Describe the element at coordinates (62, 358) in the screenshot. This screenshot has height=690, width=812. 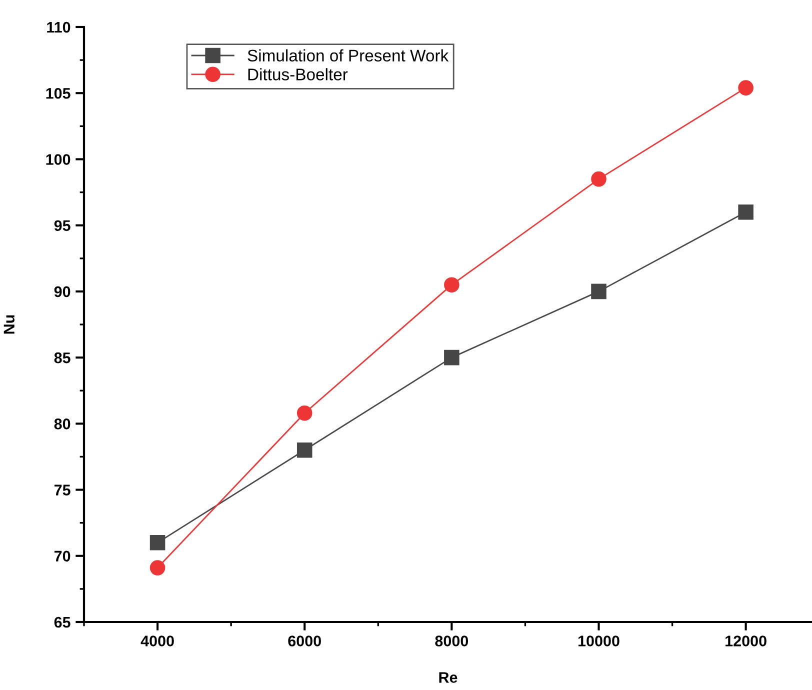
I see `y-tick-label: 85` at that location.